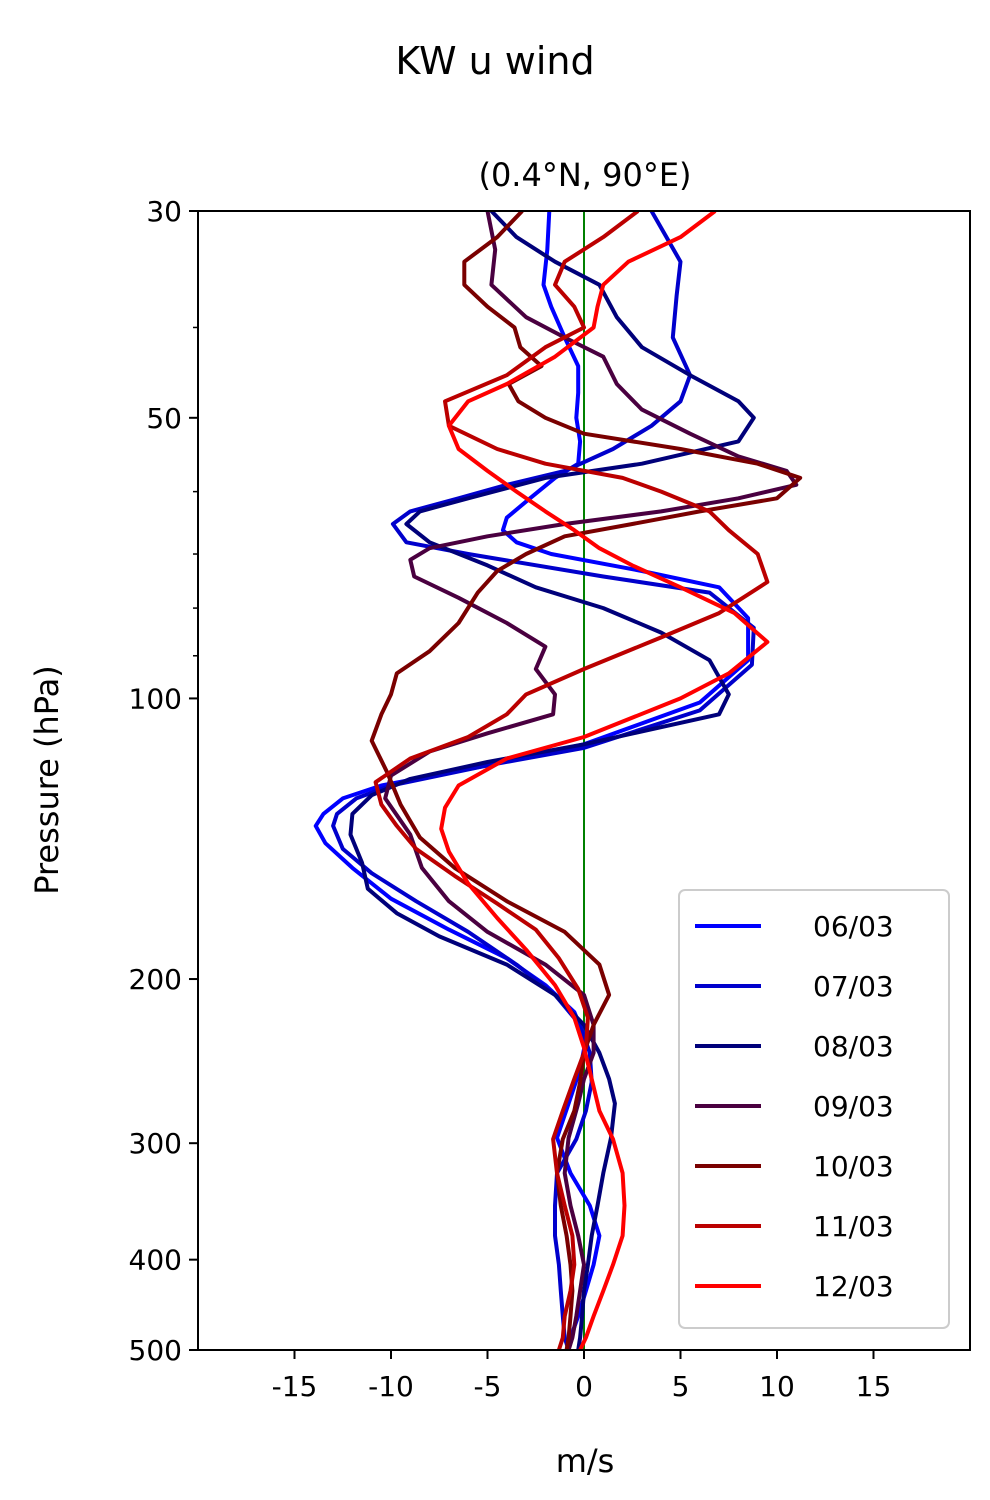 The height and width of the screenshot is (1500, 990). Describe the element at coordinates (155, 1143) in the screenshot. I see `y-tick-label: 300` at that location.